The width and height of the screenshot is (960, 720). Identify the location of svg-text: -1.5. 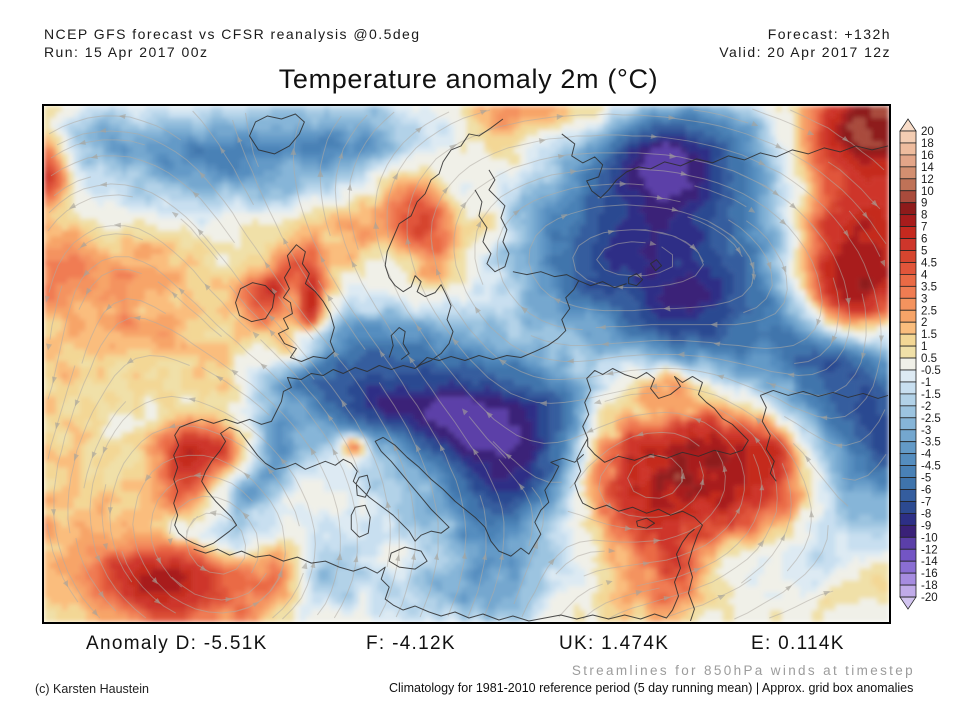
(931, 395).